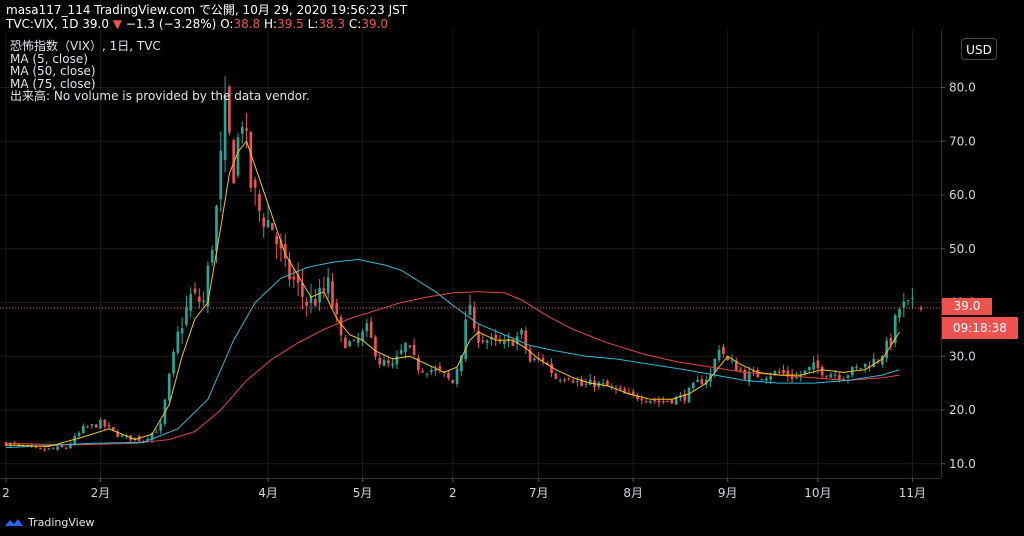 The height and width of the screenshot is (536, 1024). Describe the element at coordinates (817, 493) in the screenshot. I see `time-tick-label: 10月` at that location.